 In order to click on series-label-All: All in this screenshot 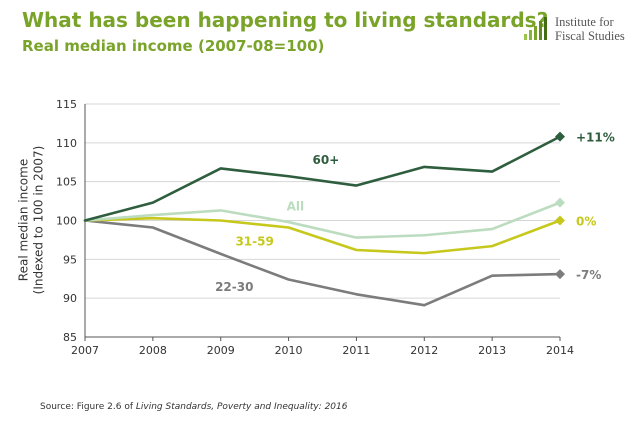, I will do `click(296, 206)`.